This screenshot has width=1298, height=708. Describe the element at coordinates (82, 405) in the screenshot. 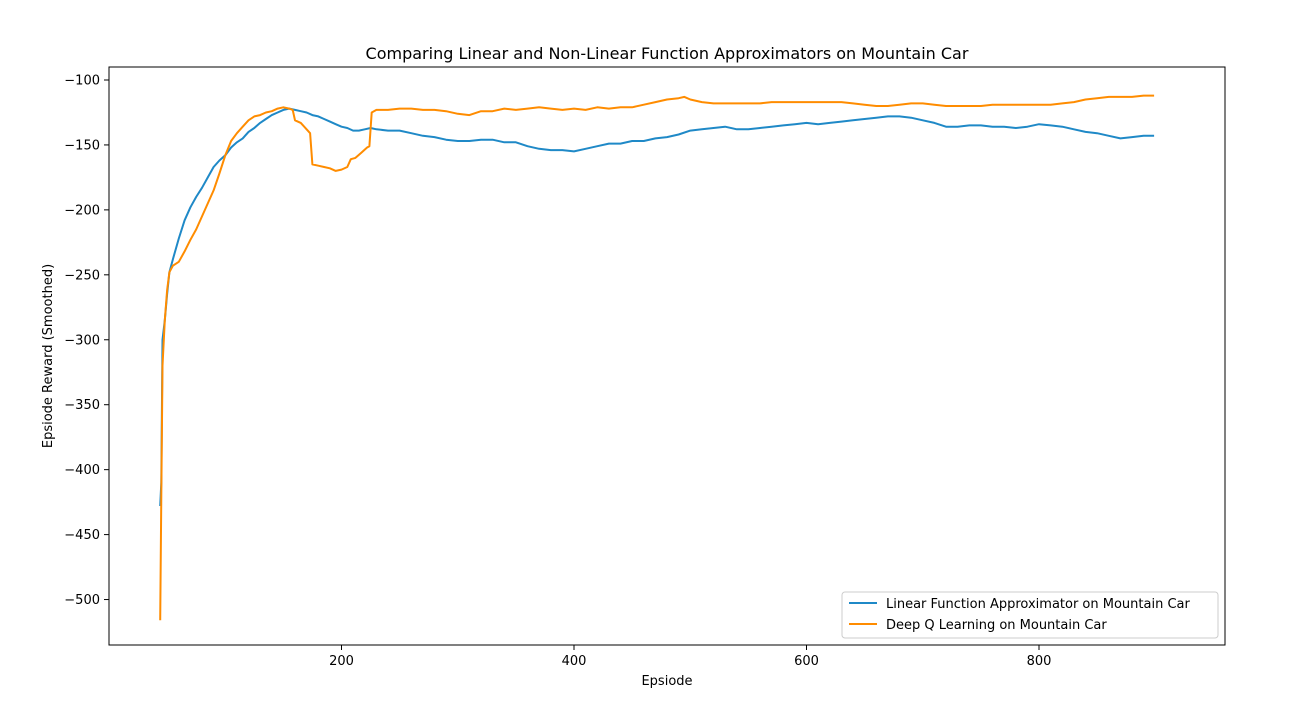

I see `y-tick-label: −350` at that location.